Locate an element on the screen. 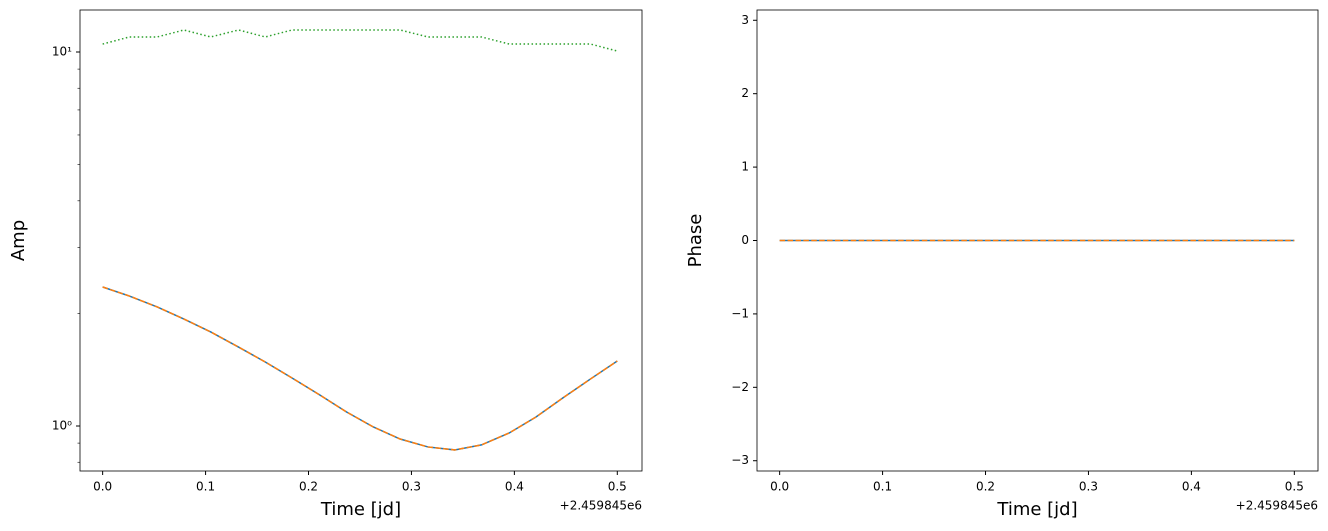  y-tick-label: −1 is located at coordinates (740, 313).